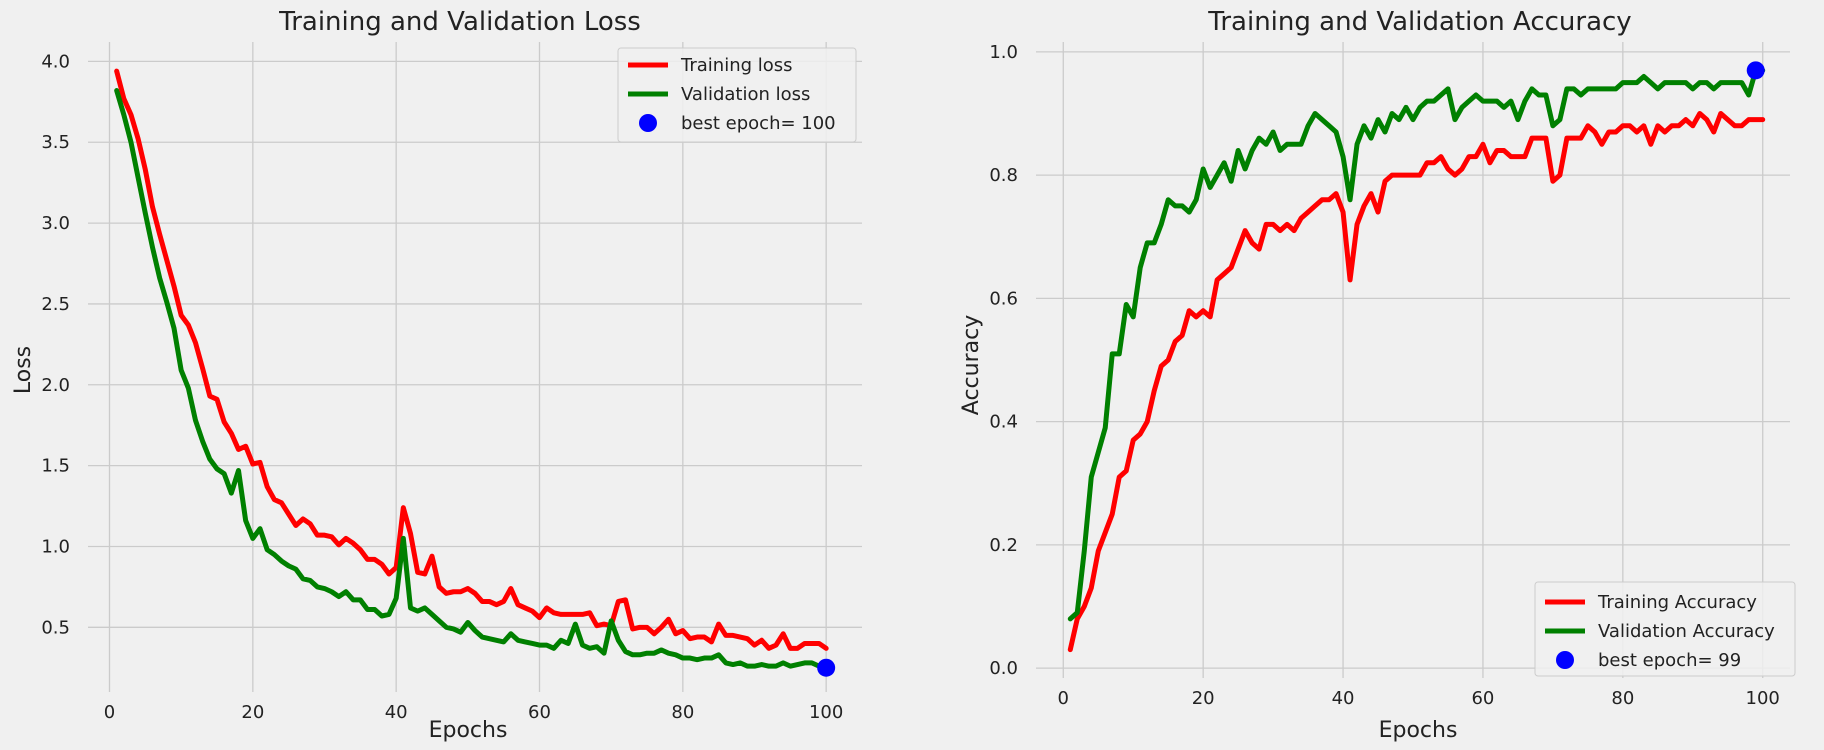  What do you see at coordinates (736, 65) in the screenshot?
I see `legend-label-training-loss: Training loss` at bounding box center [736, 65].